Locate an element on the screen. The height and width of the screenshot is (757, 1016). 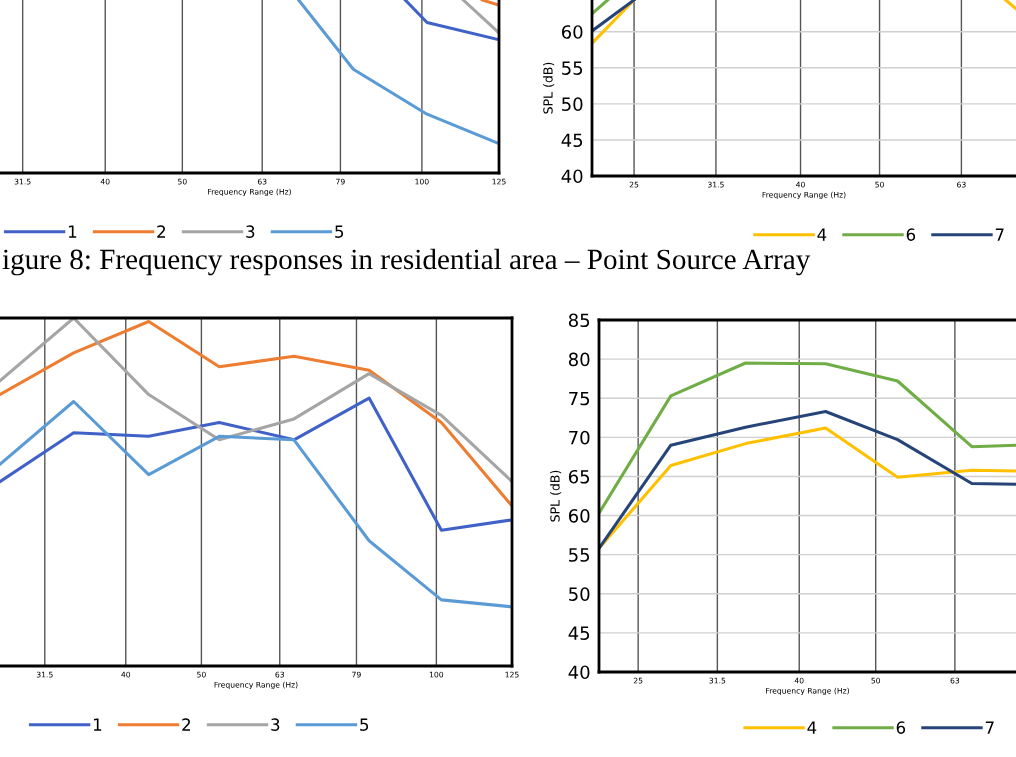
y-tick-label: 75 is located at coordinates (579, 398).